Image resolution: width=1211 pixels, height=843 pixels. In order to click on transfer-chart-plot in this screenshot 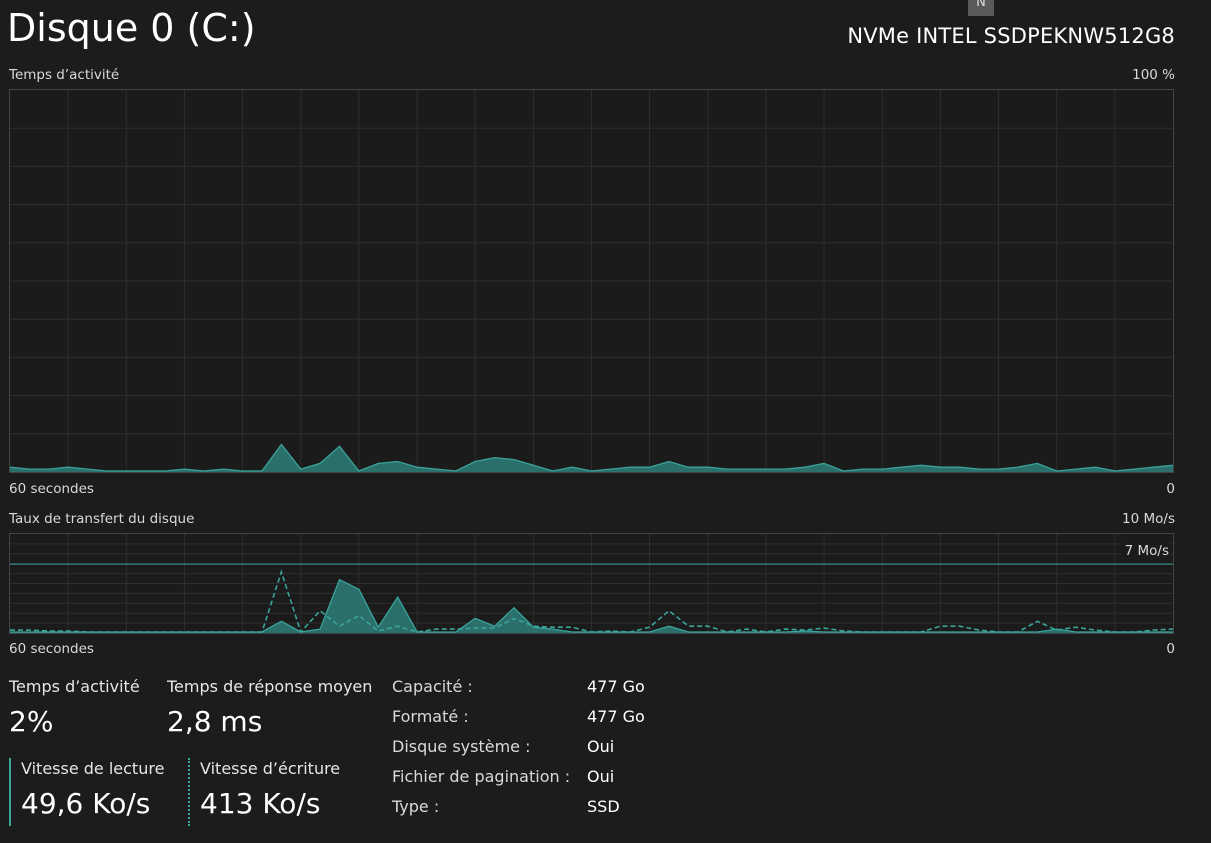, I will do `click(591, 583)`.